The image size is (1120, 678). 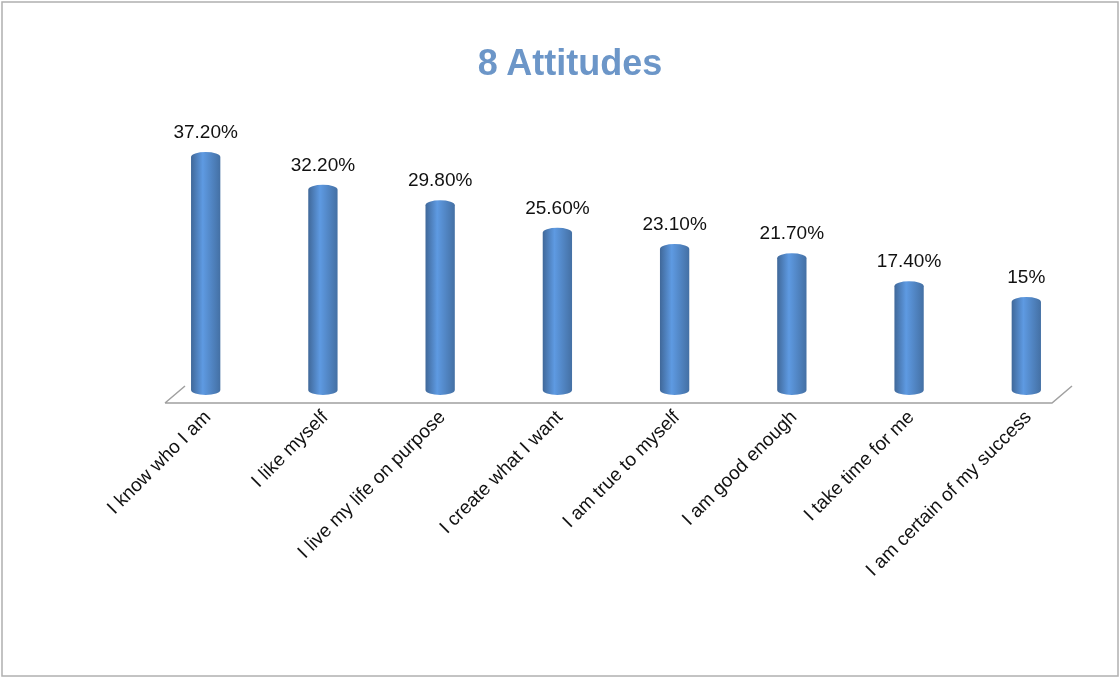 I want to click on data-label: 25.60%, so click(x=557, y=207).